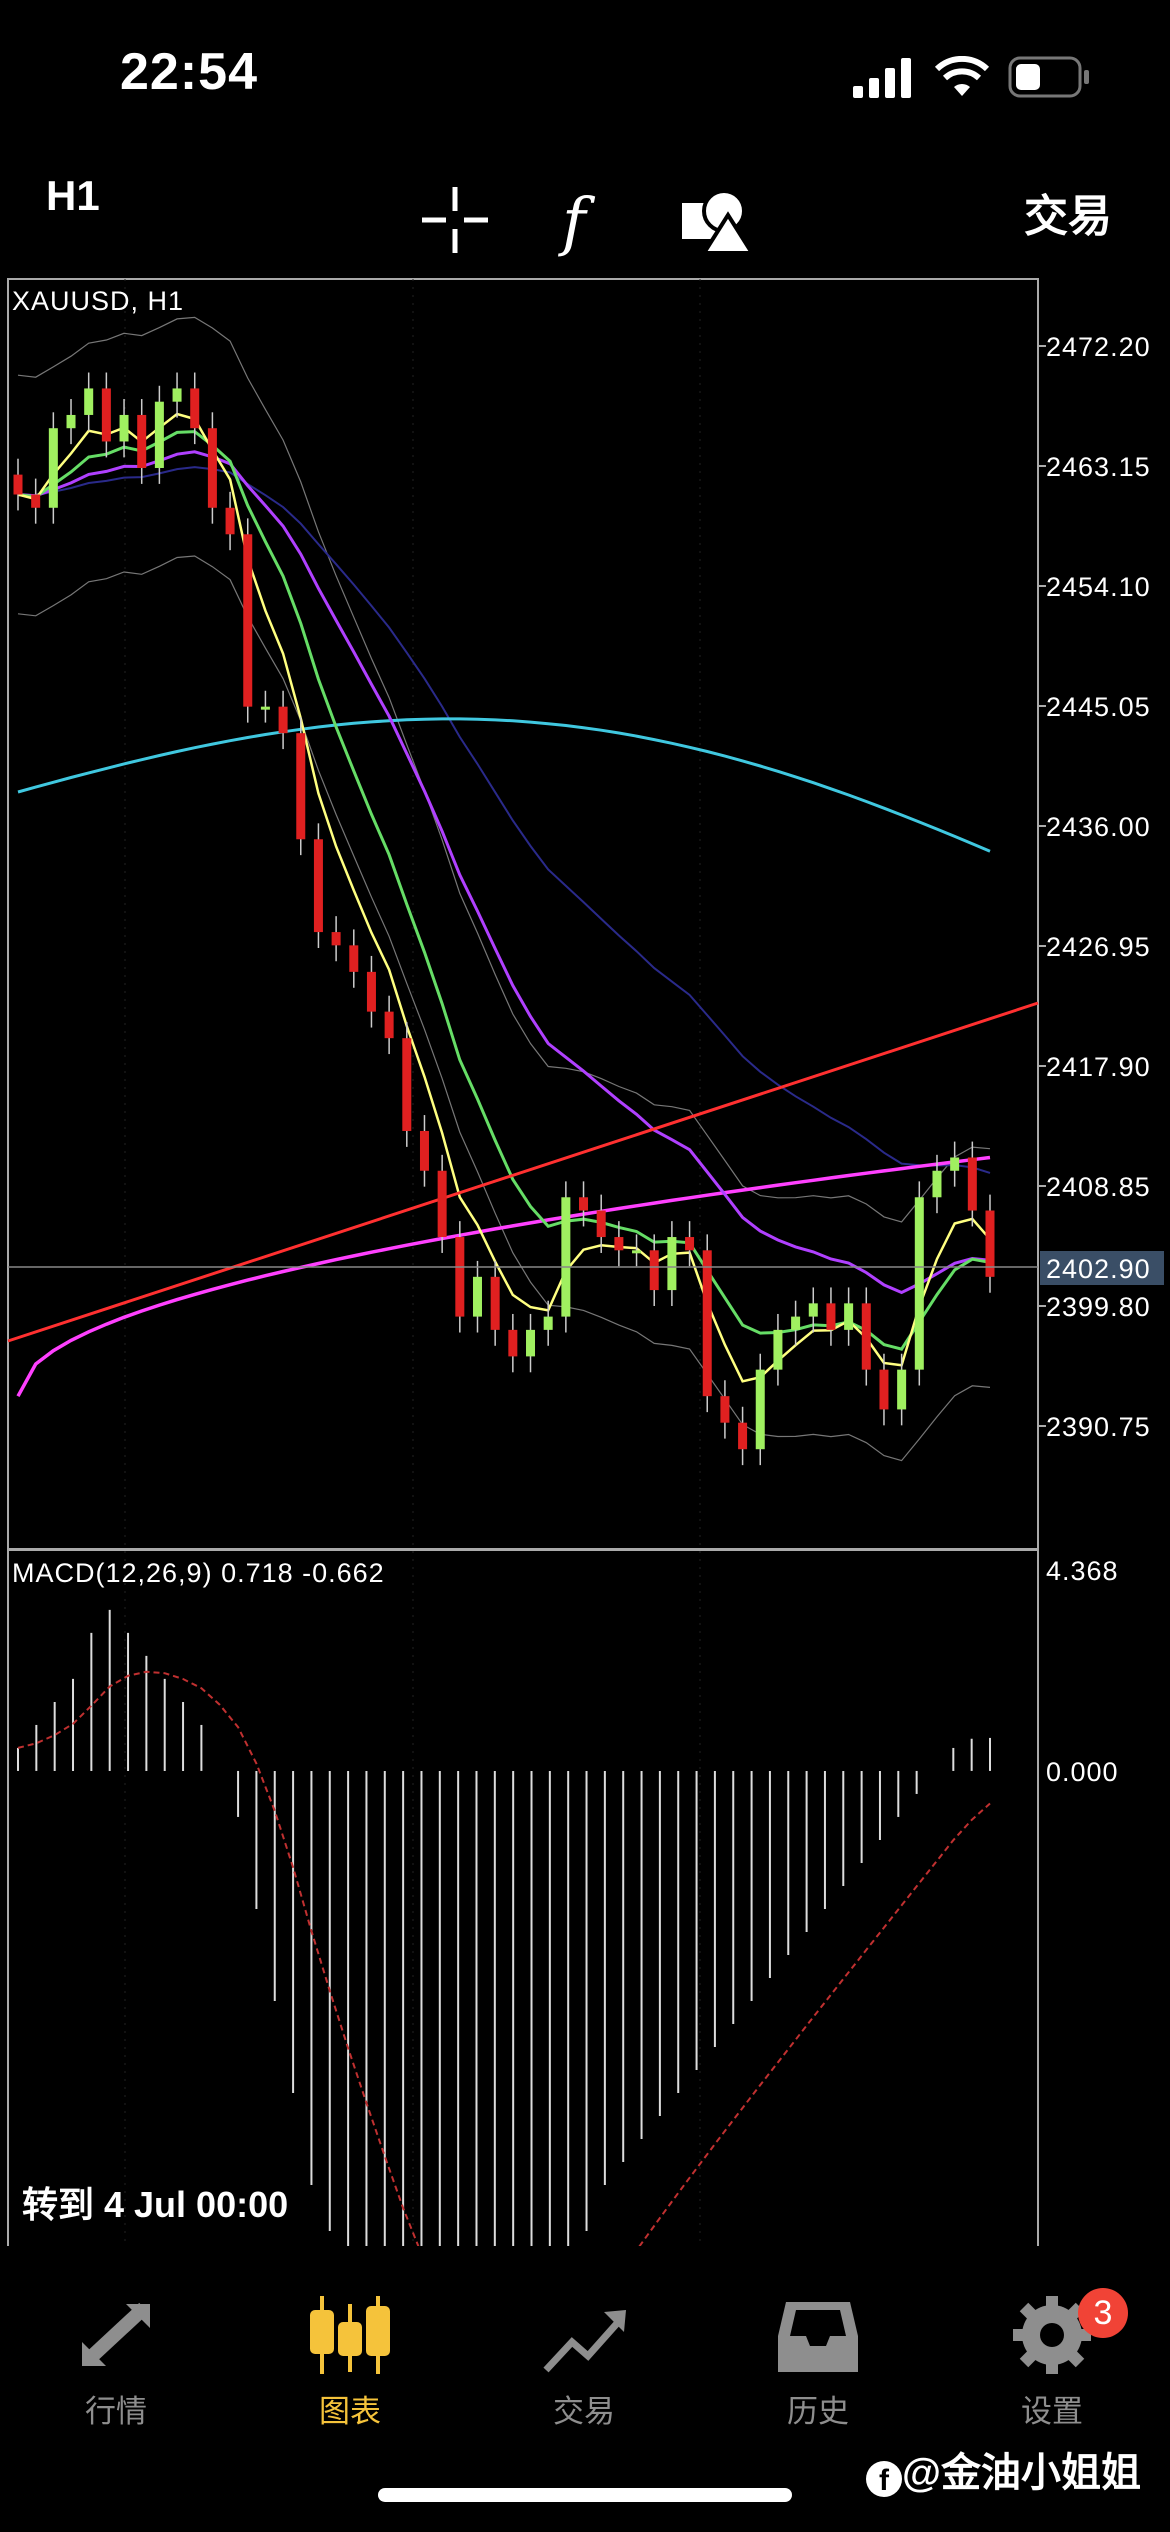 Image resolution: width=1170 pixels, height=2532 pixels. I want to click on nav-label: 交易, so click(584, 2411).